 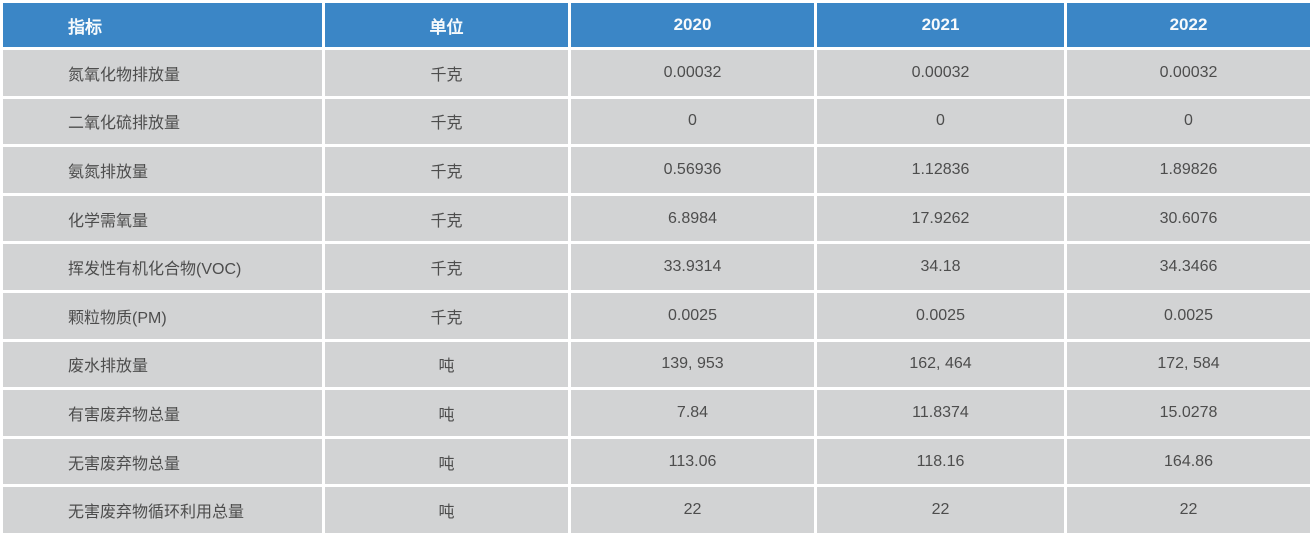 I want to click on value-cell-2021: 22, so click(x=940, y=510).